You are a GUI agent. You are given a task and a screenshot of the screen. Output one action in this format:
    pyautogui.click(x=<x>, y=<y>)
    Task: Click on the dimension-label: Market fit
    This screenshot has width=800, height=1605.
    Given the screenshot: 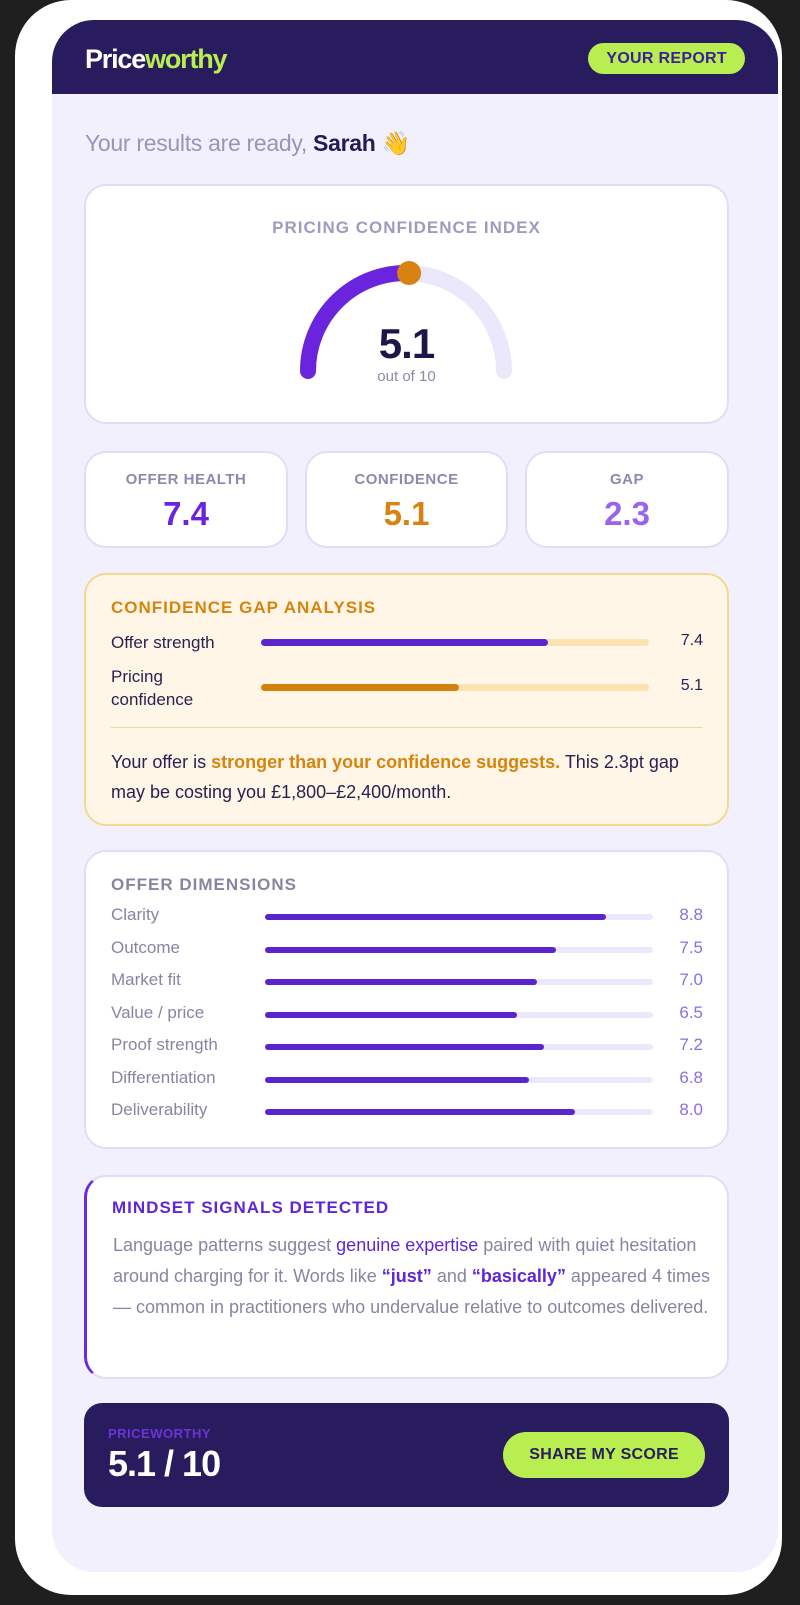 What is the action you would take?
    pyautogui.click(x=146, y=979)
    